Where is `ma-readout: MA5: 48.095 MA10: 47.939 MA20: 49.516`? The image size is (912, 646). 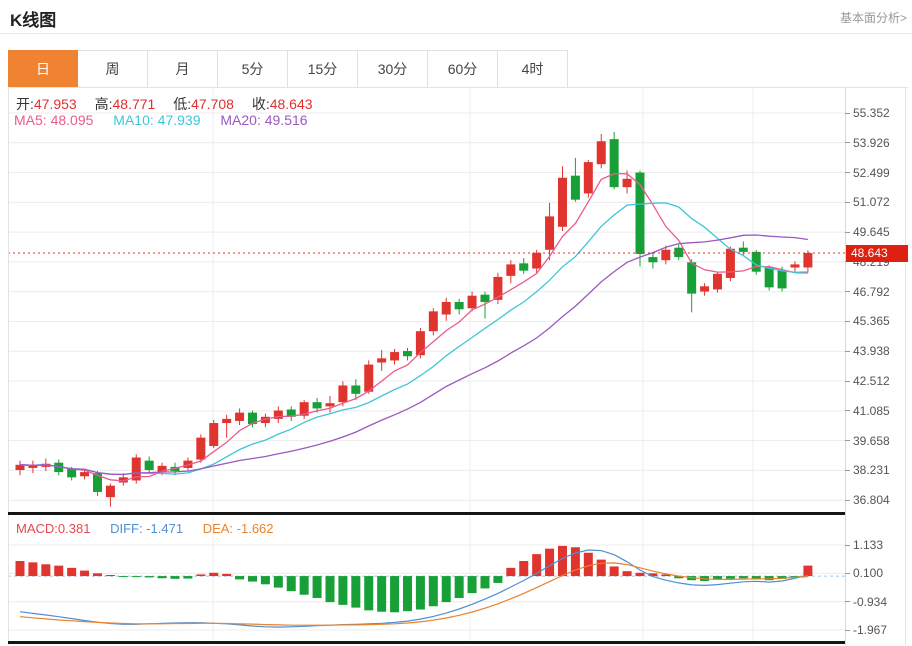 ma-readout: MA5: 48.095 MA10: 47.939 MA20: 49.516 is located at coordinates (161, 120).